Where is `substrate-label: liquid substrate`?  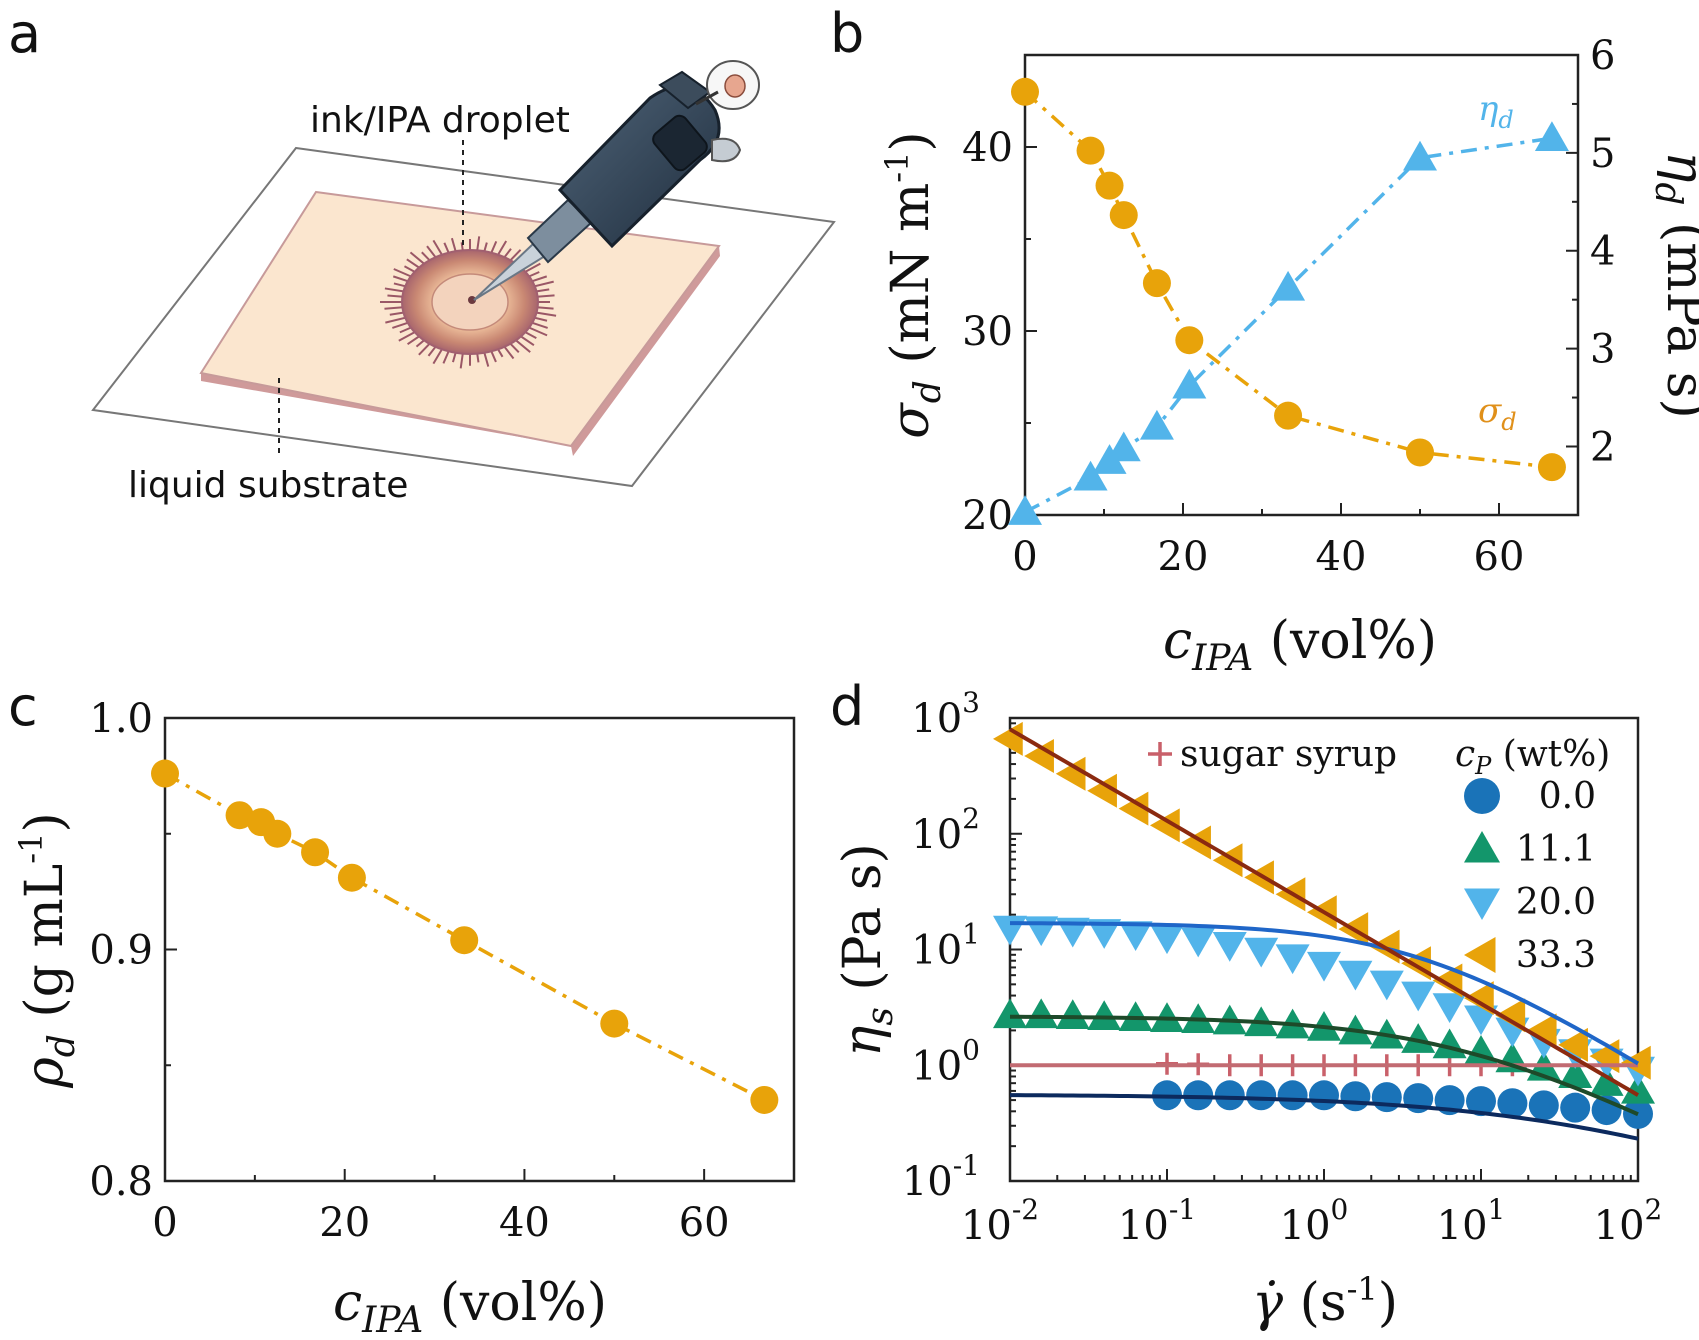
substrate-label: liquid substrate is located at coordinates (268, 485).